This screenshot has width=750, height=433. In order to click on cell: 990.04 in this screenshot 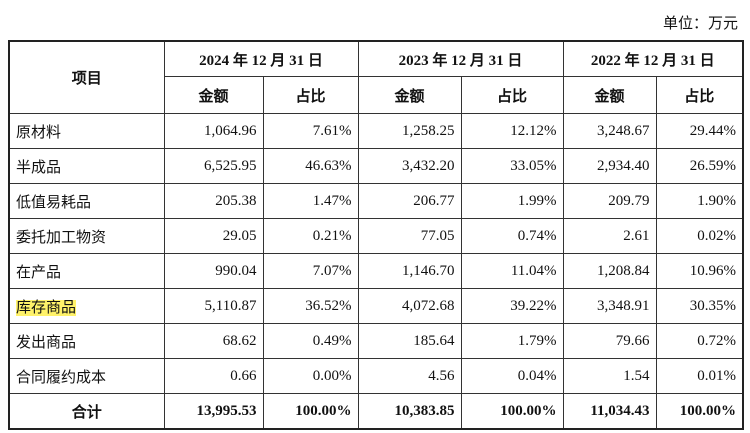, I will do `click(213, 271)`.